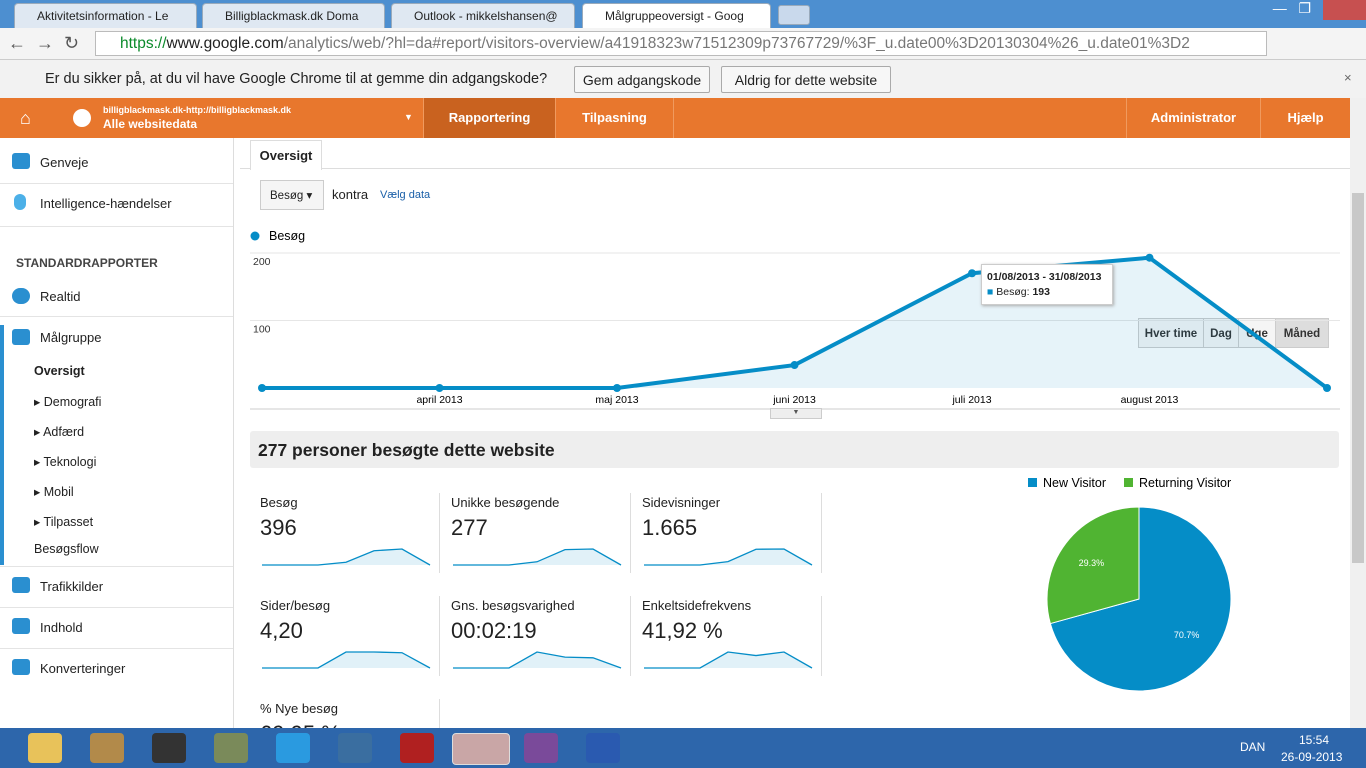 This screenshot has height=768, width=1366. Describe the element at coordinates (1074, 483) in the screenshot. I see `legend-label: New Visitor` at that location.